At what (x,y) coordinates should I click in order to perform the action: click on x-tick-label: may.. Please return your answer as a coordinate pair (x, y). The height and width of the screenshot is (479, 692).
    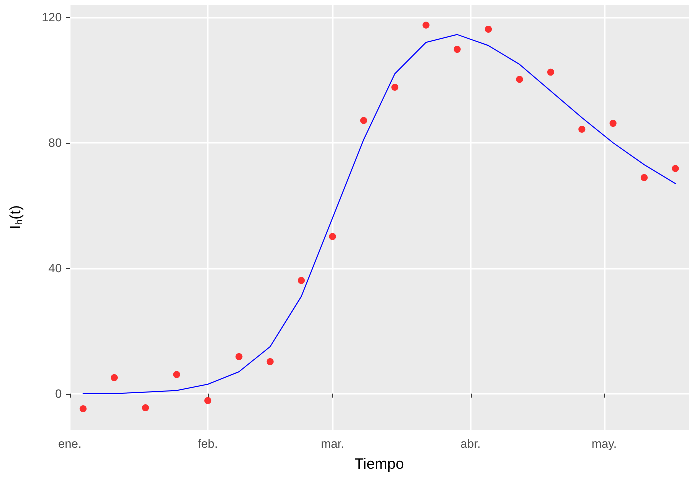
    Looking at the image, I should click on (604, 444).